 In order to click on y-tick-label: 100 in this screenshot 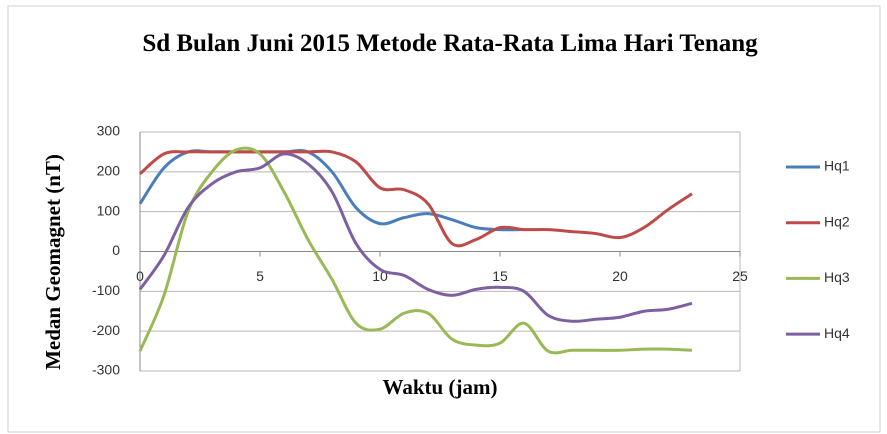, I will do `click(109, 210)`.